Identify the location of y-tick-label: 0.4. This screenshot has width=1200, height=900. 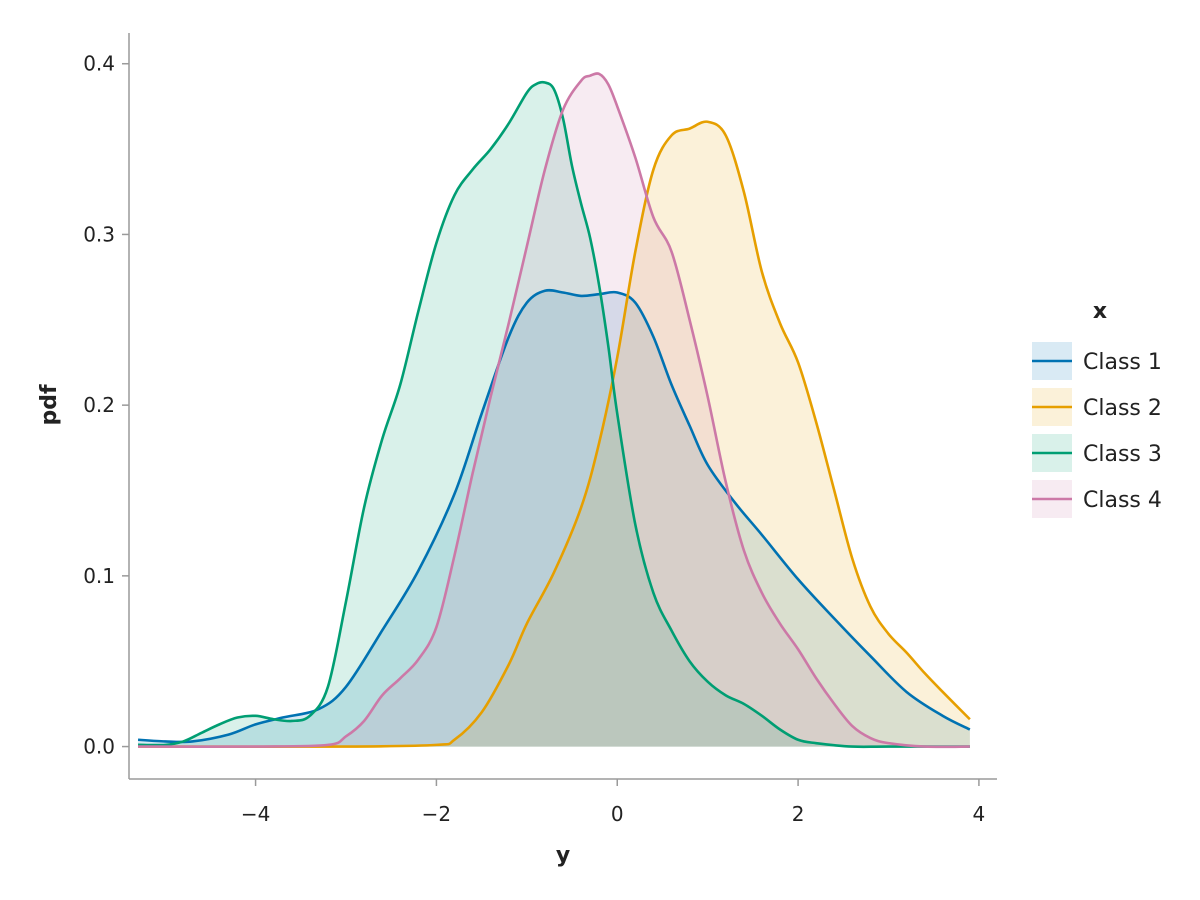
(99, 64).